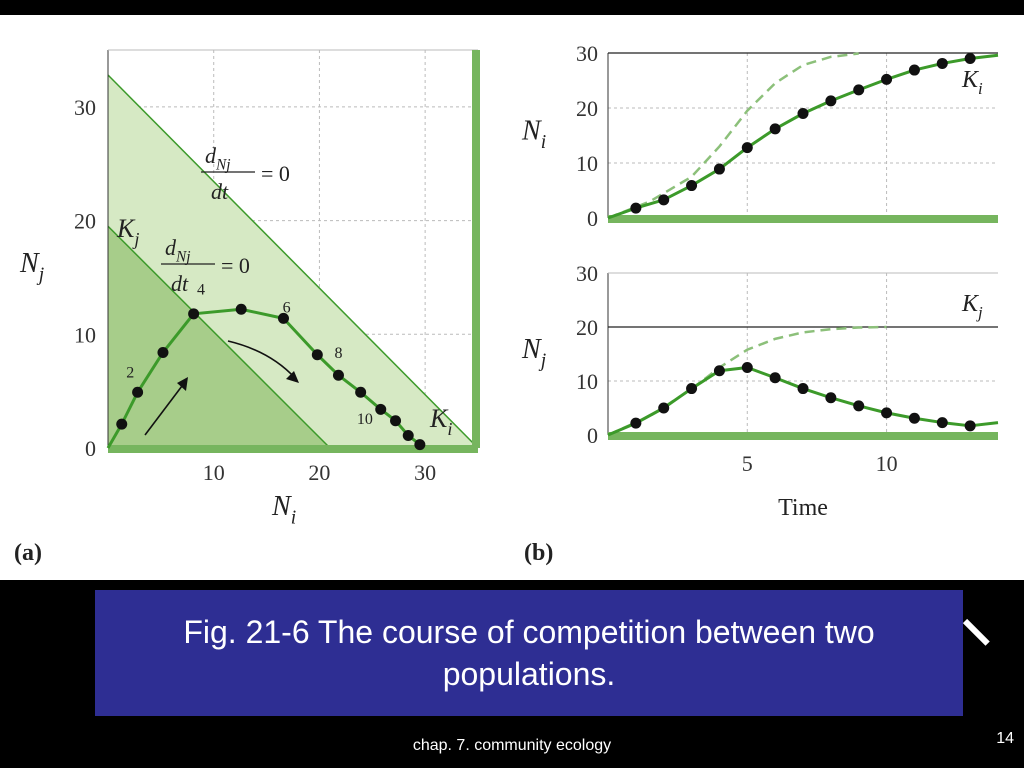 The image size is (1024, 768). What do you see at coordinates (292, 377) in the screenshot?
I see `arrow-down-head` at bounding box center [292, 377].